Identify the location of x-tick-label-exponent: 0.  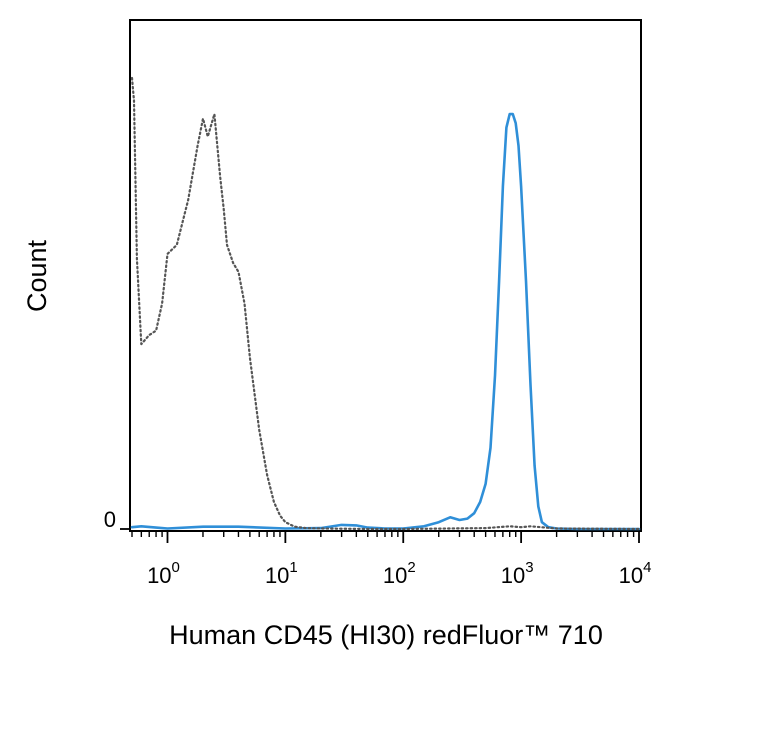
(176, 567).